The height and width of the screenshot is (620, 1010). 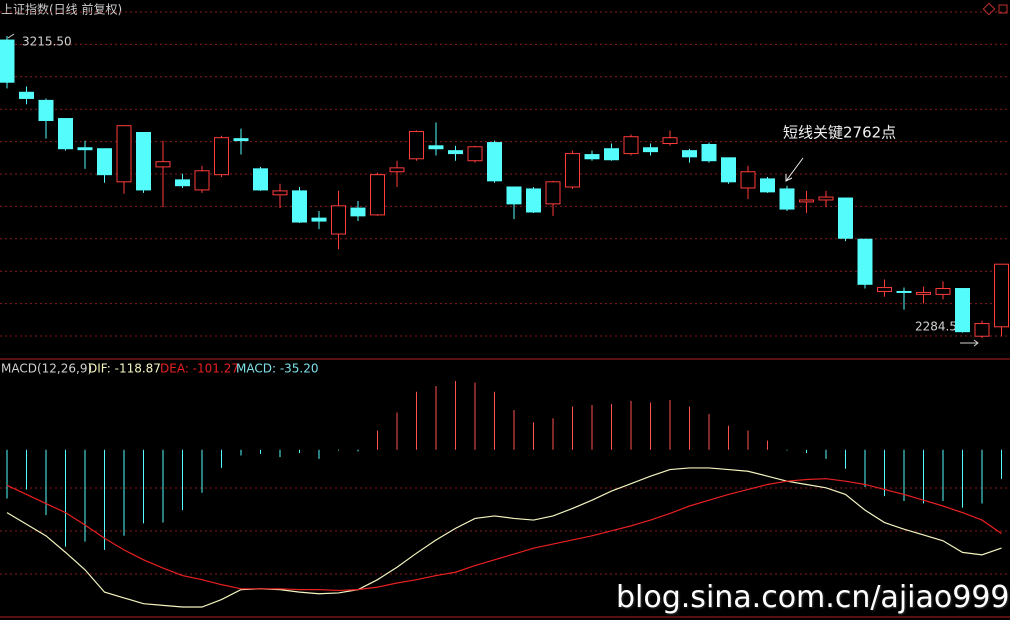 I want to click on min-label: 2284.5, so click(x=936, y=327).